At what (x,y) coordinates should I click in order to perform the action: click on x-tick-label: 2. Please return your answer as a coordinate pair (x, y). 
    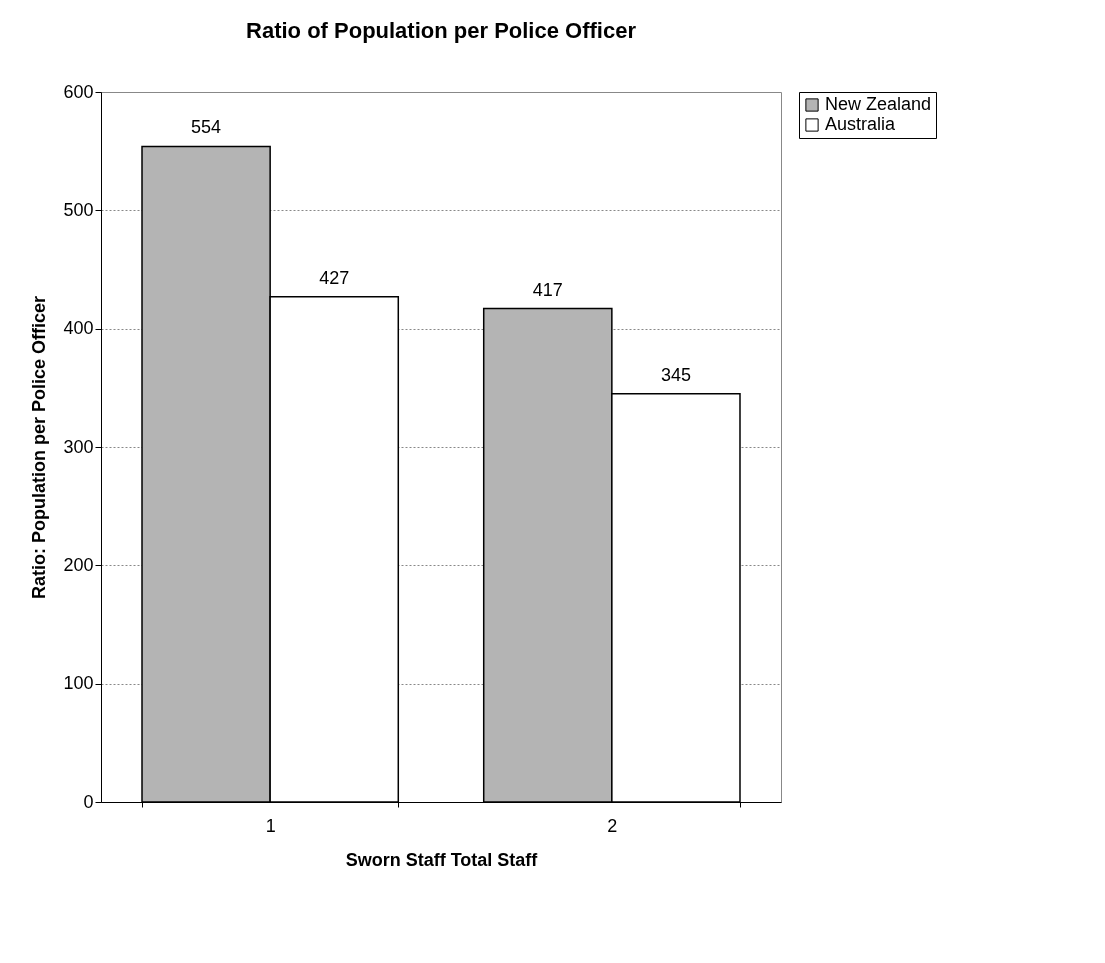
    Looking at the image, I should click on (612, 825).